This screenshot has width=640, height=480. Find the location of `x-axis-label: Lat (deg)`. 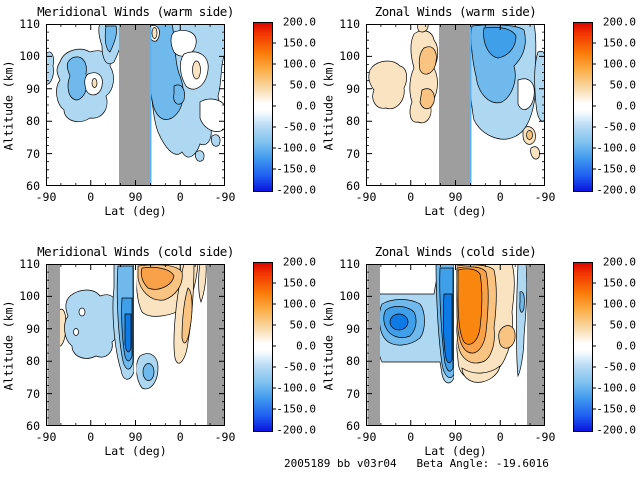

x-axis-label: Lat (deg) is located at coordinates (135, 211).